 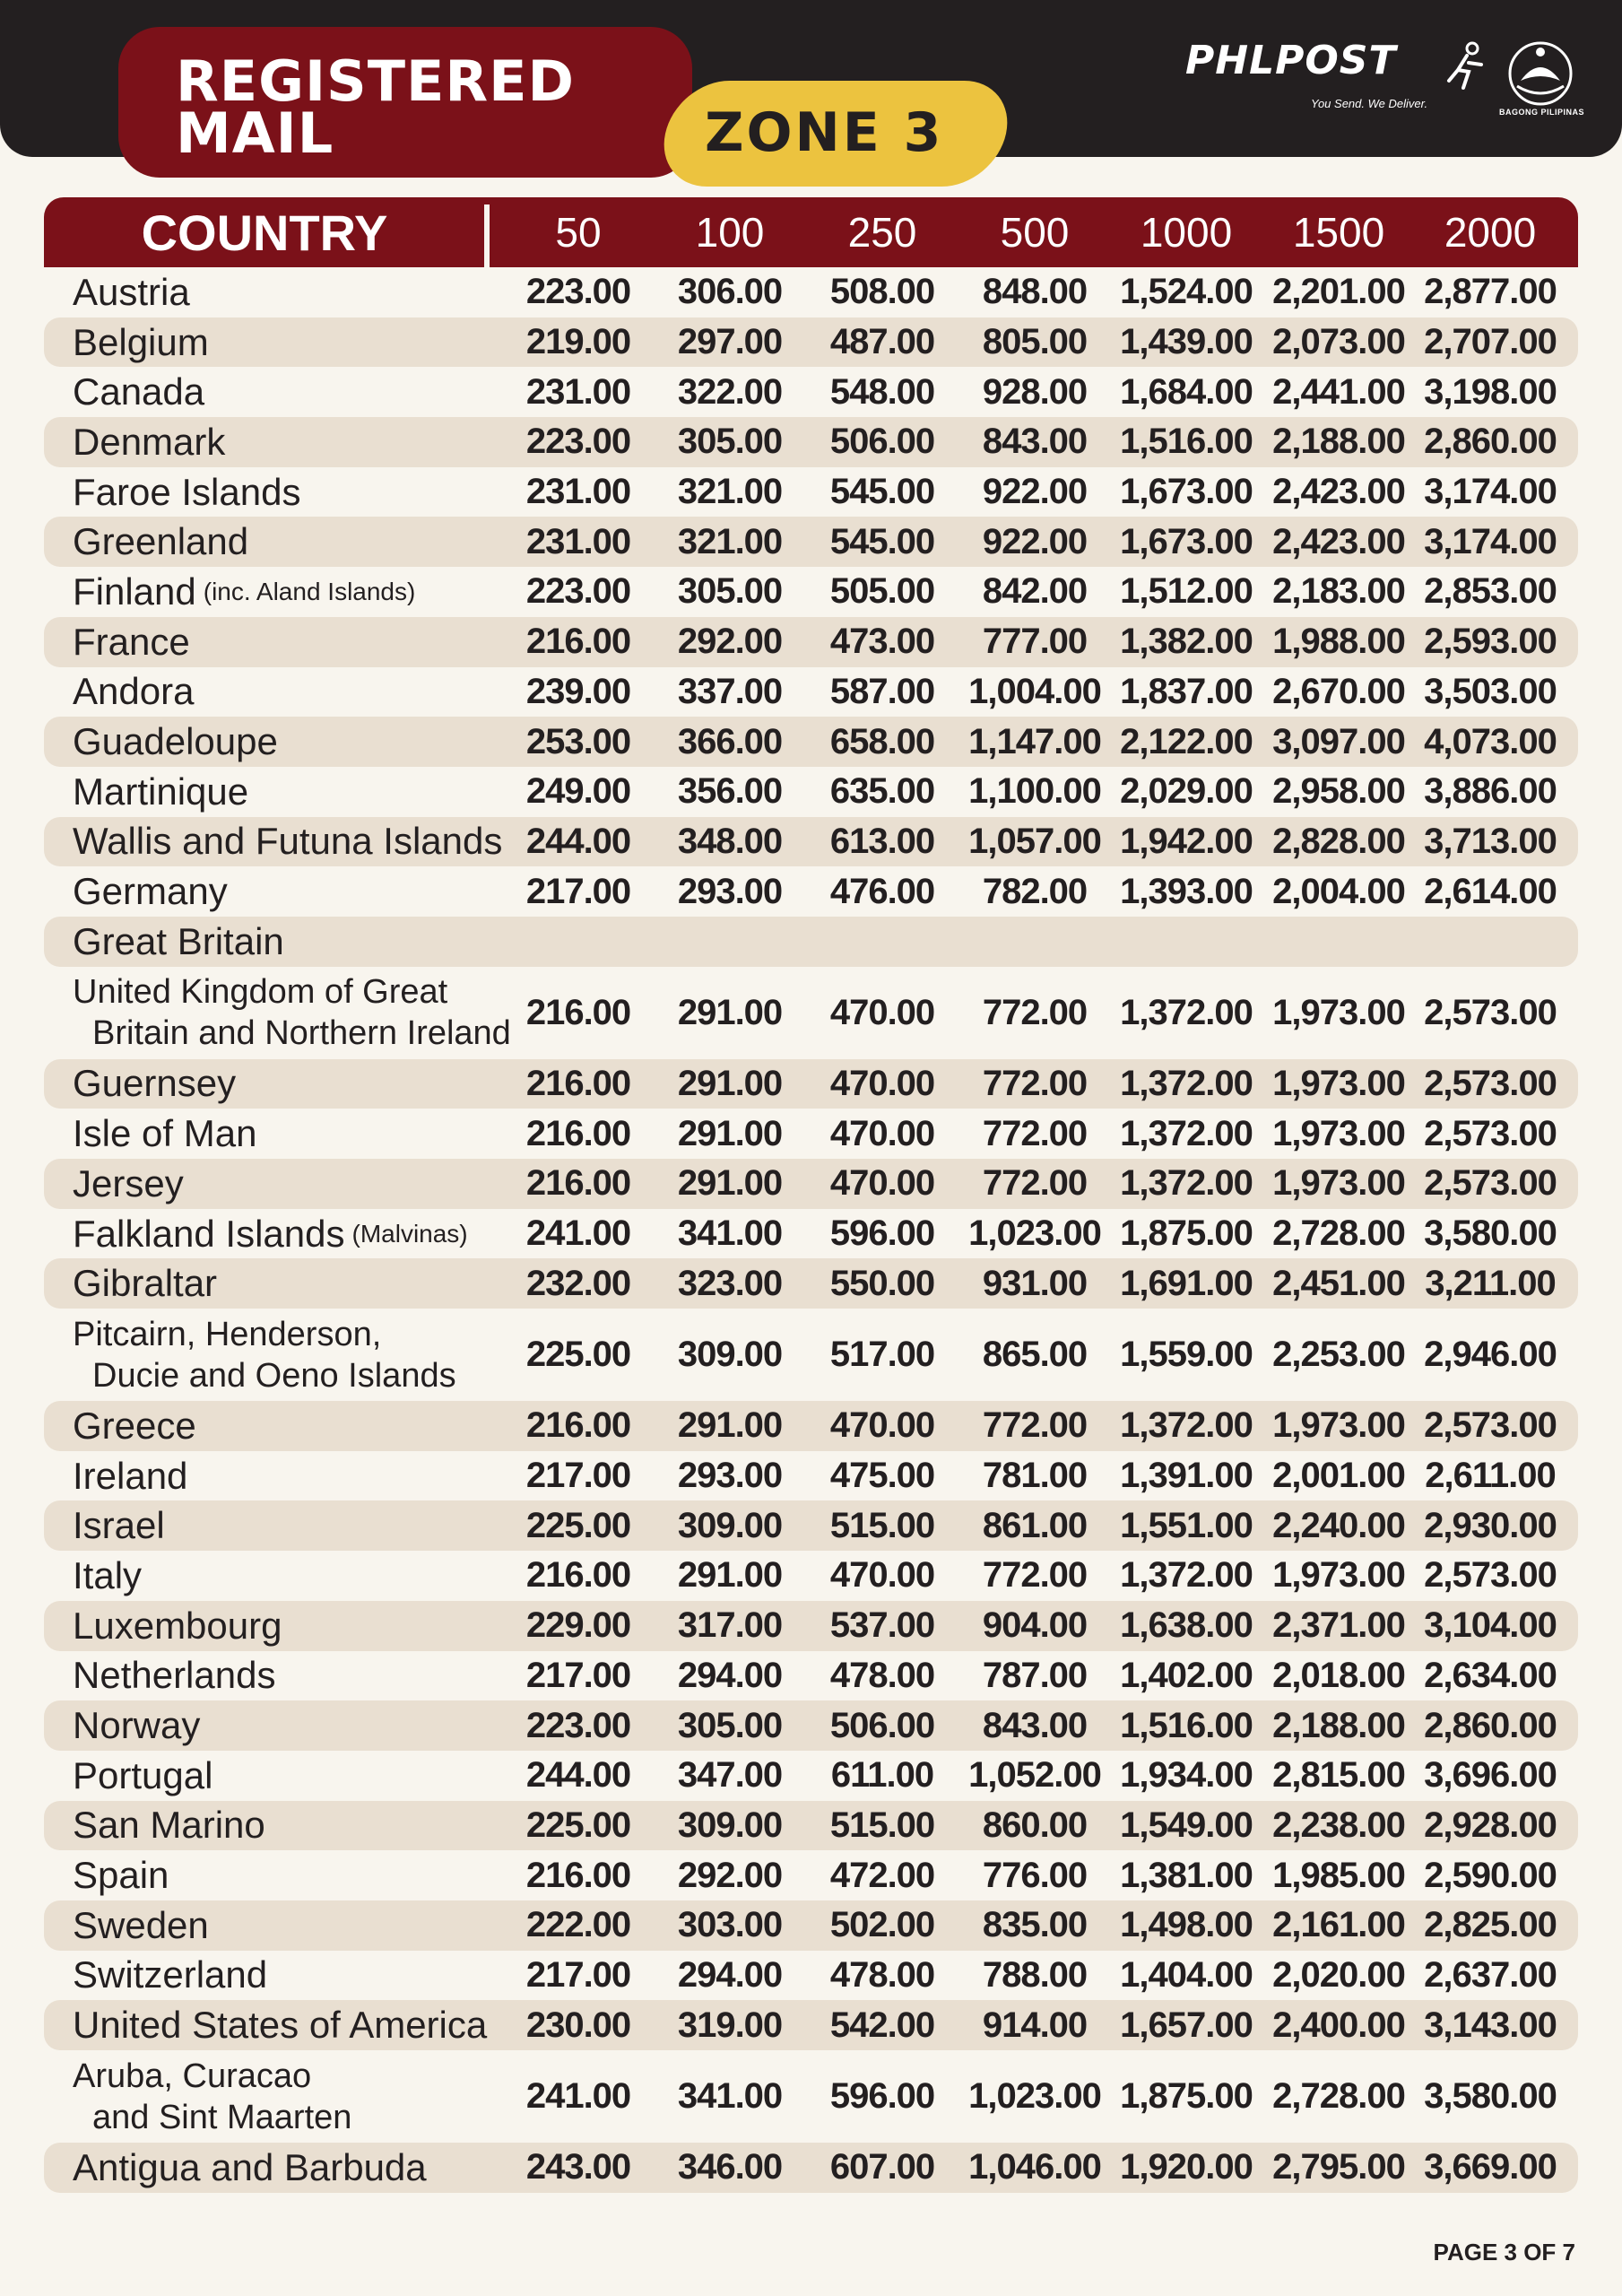 What do you see at coordinates (1186, 591) in the screenshot?
I see `rate-cell: 1,512.00` at bounding box center [1186, 591].